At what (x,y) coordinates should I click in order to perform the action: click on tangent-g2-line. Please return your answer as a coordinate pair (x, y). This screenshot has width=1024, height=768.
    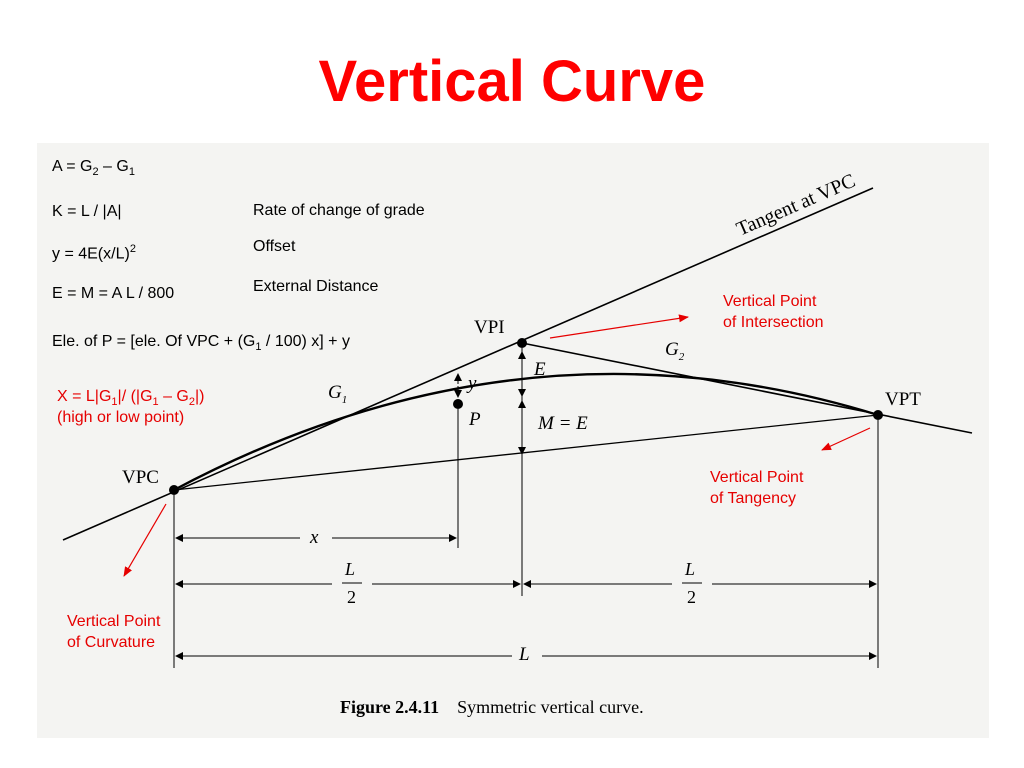
    Looking at the image, I should click on (747, 388).